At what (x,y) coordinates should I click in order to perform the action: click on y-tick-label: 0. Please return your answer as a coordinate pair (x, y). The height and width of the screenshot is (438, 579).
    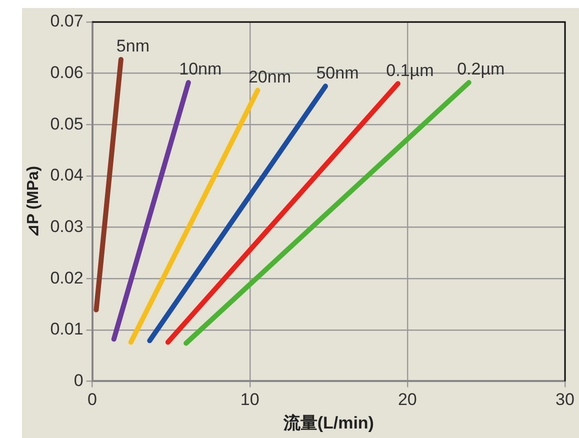
    Looking at the image, I should click on (79, 380).